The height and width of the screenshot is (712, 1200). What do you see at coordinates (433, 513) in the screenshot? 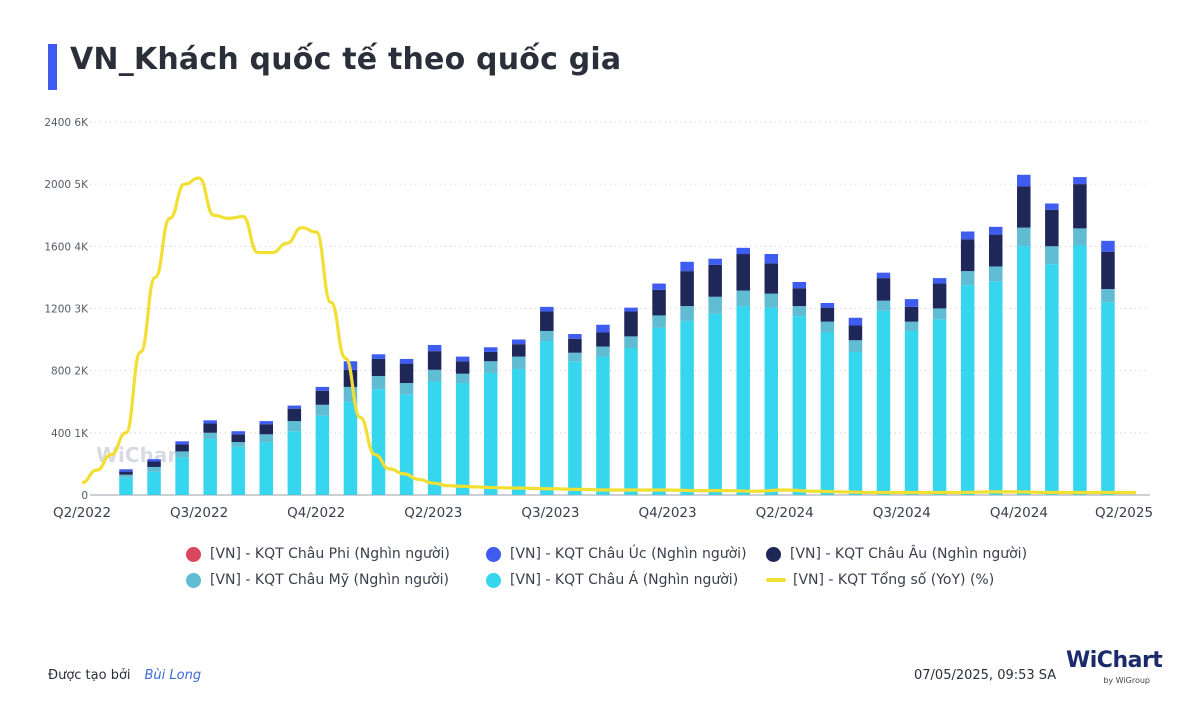
I see `x-tick-label: Q2/2023` at bounding box center [433, 513].